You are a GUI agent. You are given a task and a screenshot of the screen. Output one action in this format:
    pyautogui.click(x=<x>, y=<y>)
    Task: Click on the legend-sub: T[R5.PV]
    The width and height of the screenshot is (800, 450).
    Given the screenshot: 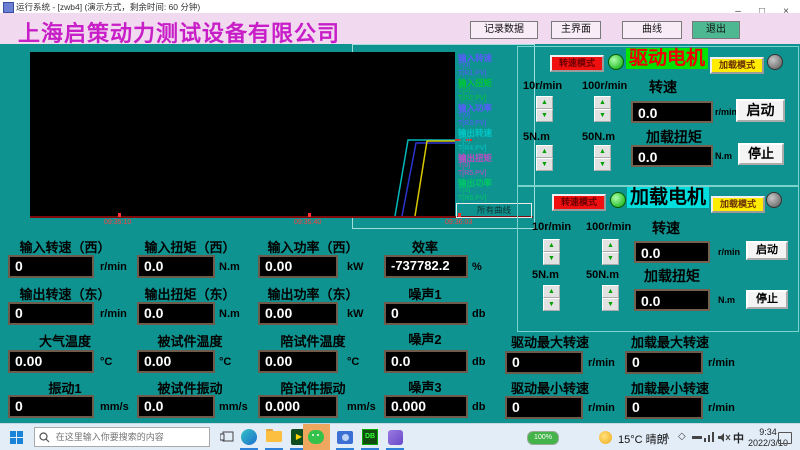 What is the action you would take?
    pyautogui.click(x=472, y=173)
    